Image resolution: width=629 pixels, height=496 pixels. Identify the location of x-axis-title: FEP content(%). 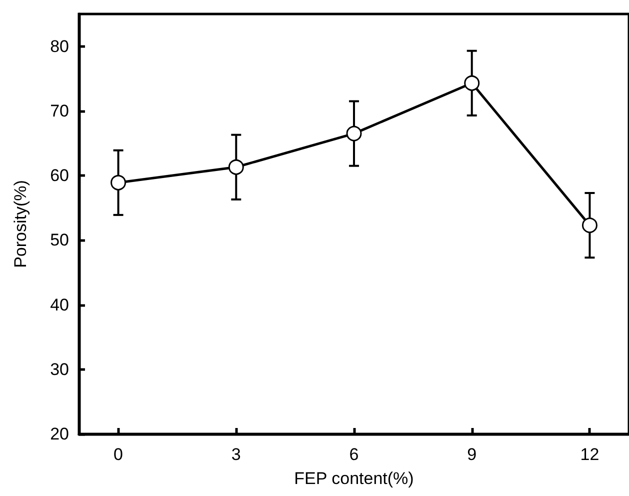
(354, 478).